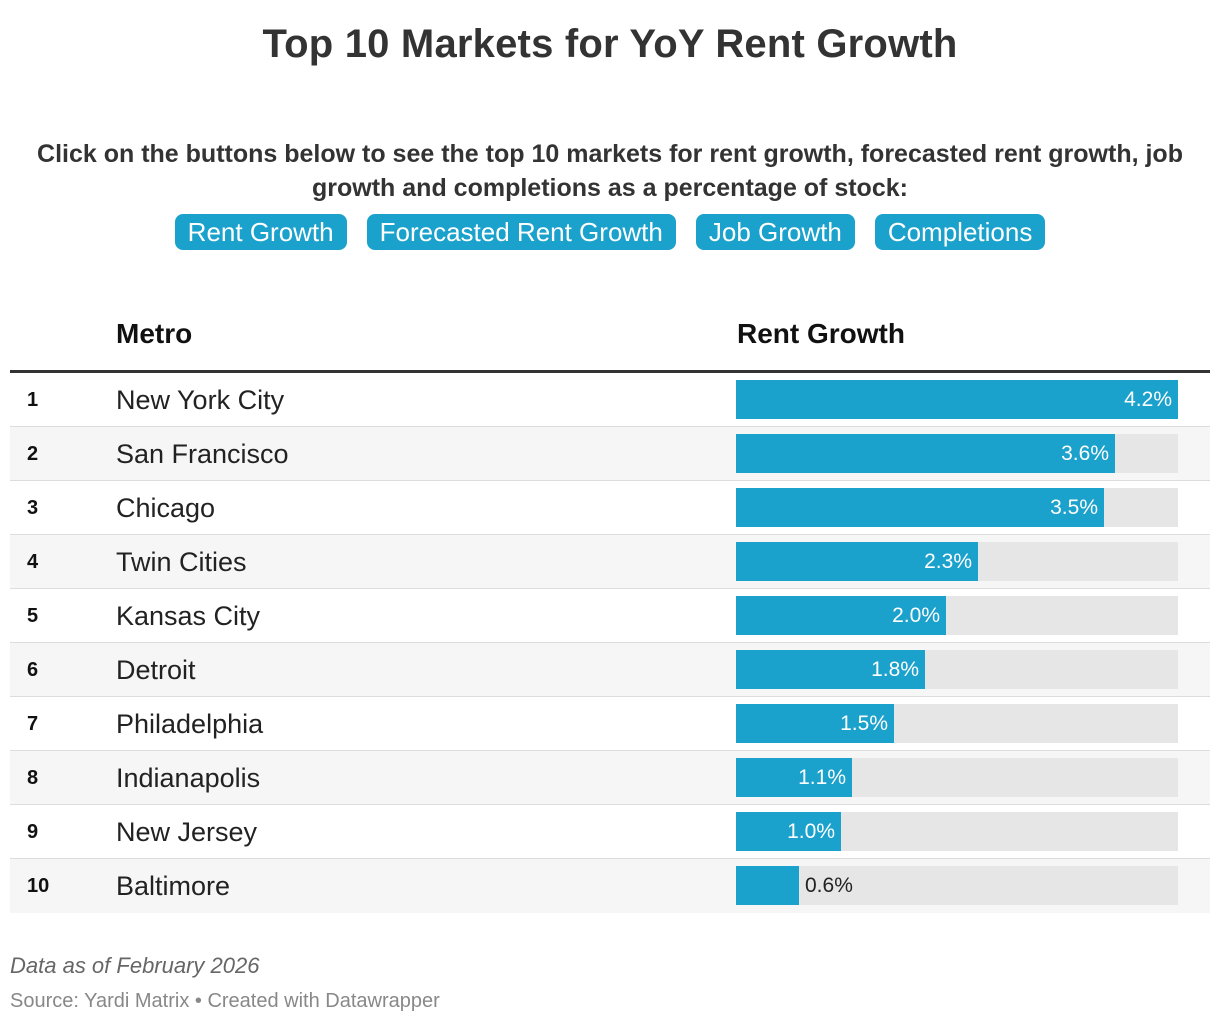  What do you see at coordinates (960, 232) in the screenshot?
I see `completions-button: Completions` at bounding box center [960, 232].